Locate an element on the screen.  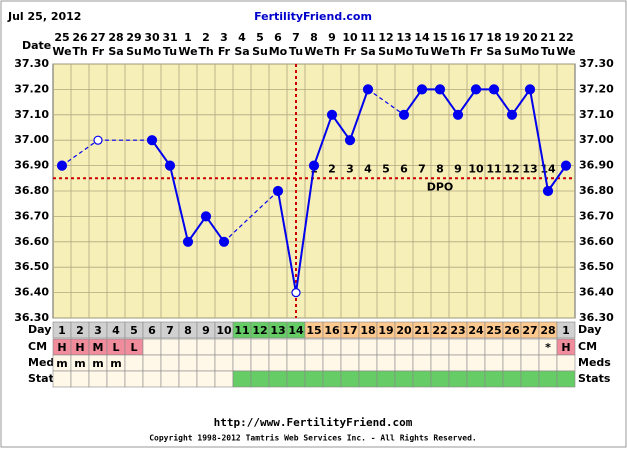
x-tick-label: 22 is located at coordinates (565, 37).